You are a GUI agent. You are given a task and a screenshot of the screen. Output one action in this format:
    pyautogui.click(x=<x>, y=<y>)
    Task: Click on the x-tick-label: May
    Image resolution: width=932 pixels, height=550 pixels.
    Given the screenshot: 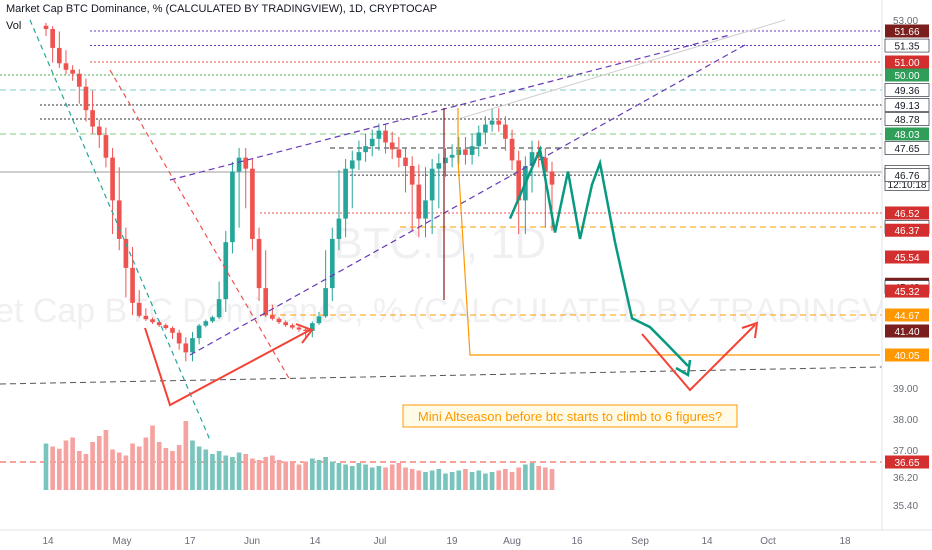 What is the action you would take?
    pyautogui.click(x=122, y=541)
    